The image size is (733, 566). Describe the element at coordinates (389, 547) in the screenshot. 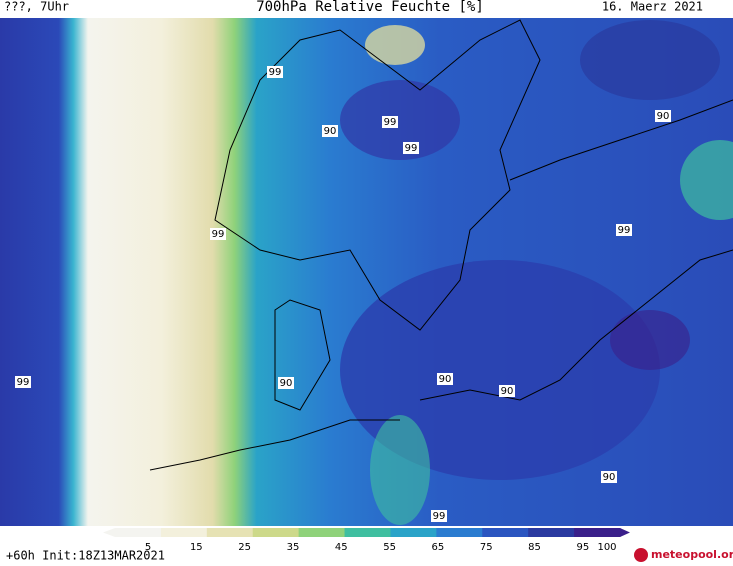

I see `colorbar-tick-label: 55` at that location.